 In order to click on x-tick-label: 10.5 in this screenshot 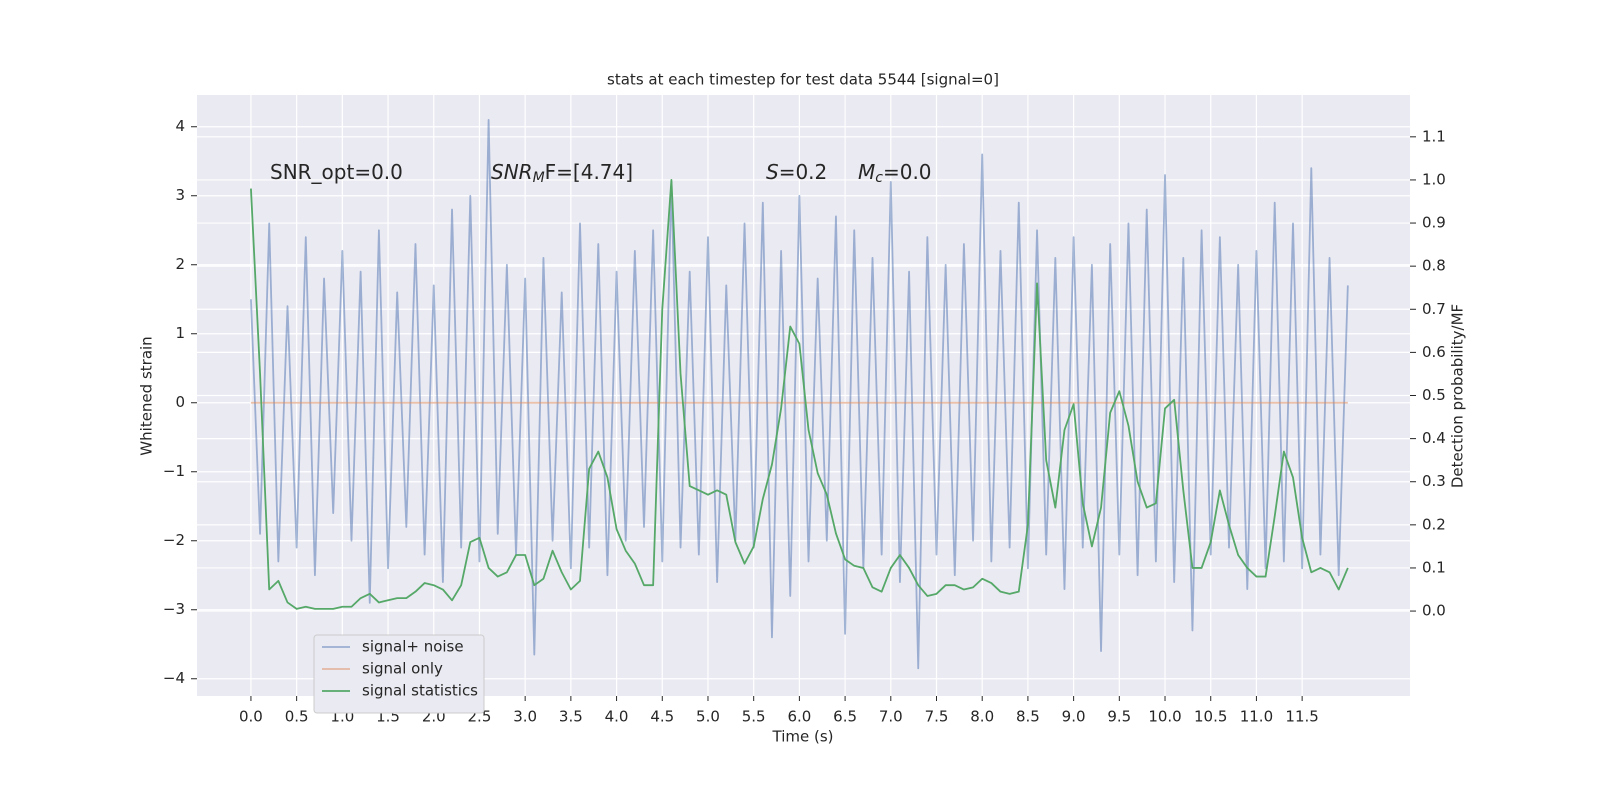, I will do `click(1210, 717)`.